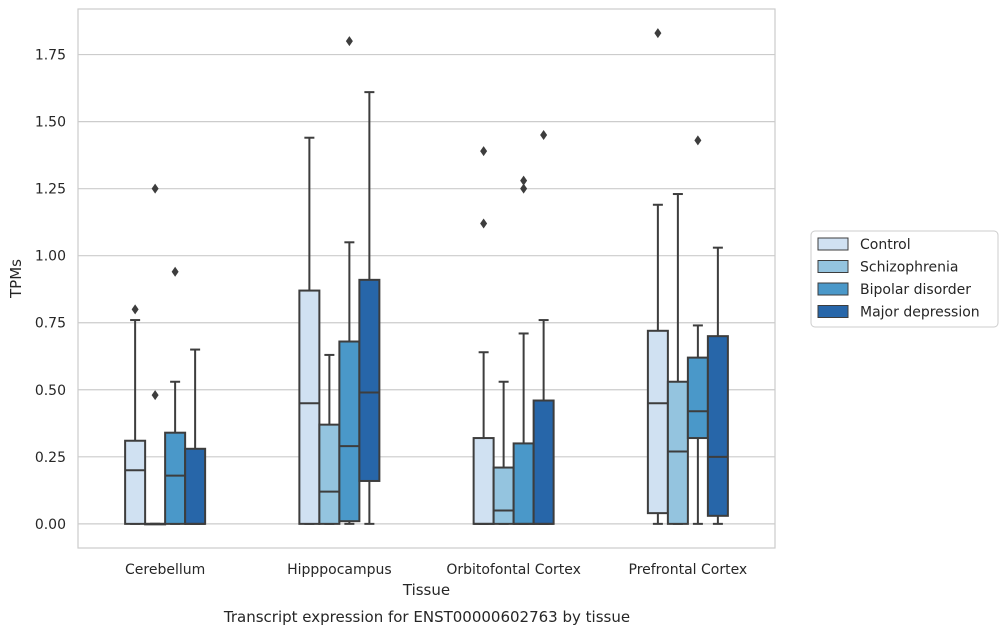 Image resolution: width=1007 pixels, height=634 pixels. Describe the element at coordinates (909, 268) in the screenshot. I see `legend-label: Schizophrenia` at that location.